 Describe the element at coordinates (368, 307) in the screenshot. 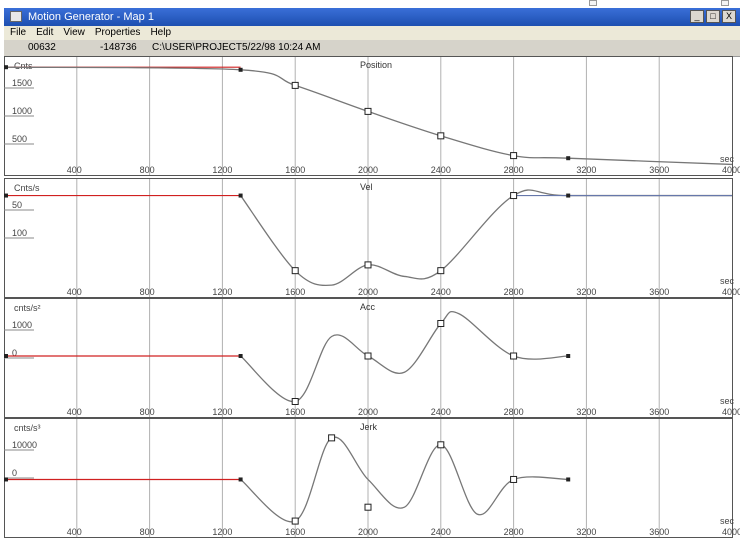

I see `panel-title: Acc` at that location.